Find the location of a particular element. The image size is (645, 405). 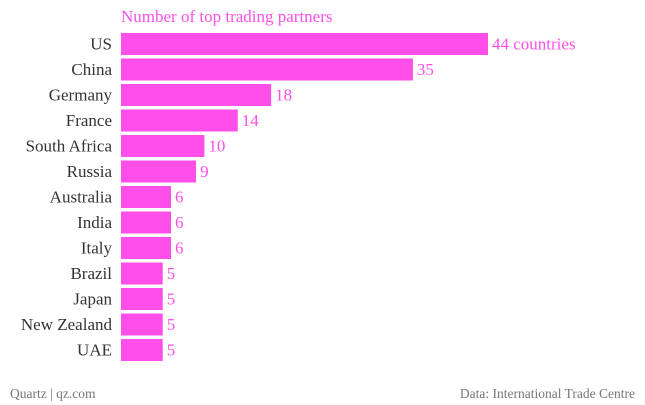

bar-value-label: 18 is located at coordinates (283, 95).